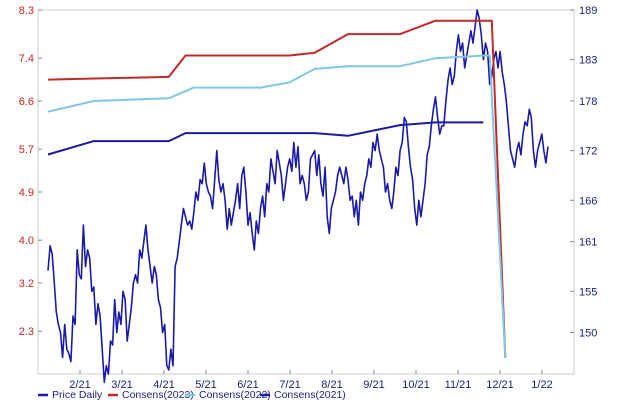  Describe the element at coordinates (26, 150) in the screenshot. I see `left-tick-label: 5.7` at that location.